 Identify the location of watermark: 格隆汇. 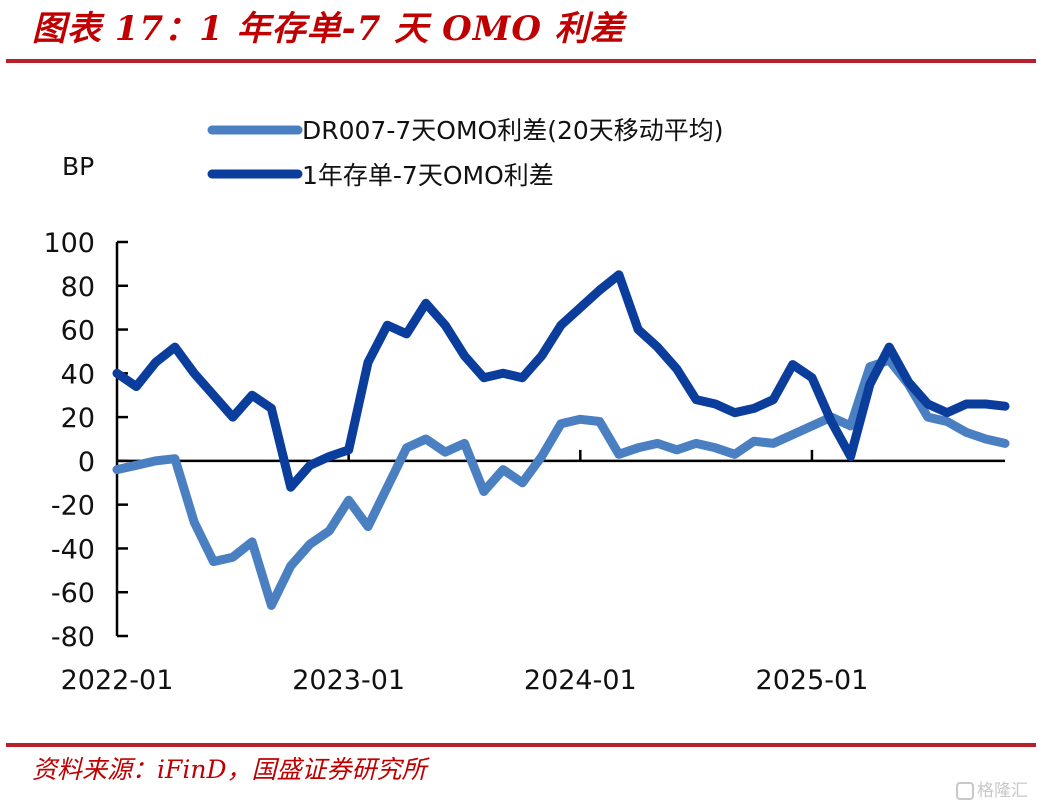
(992, 791).